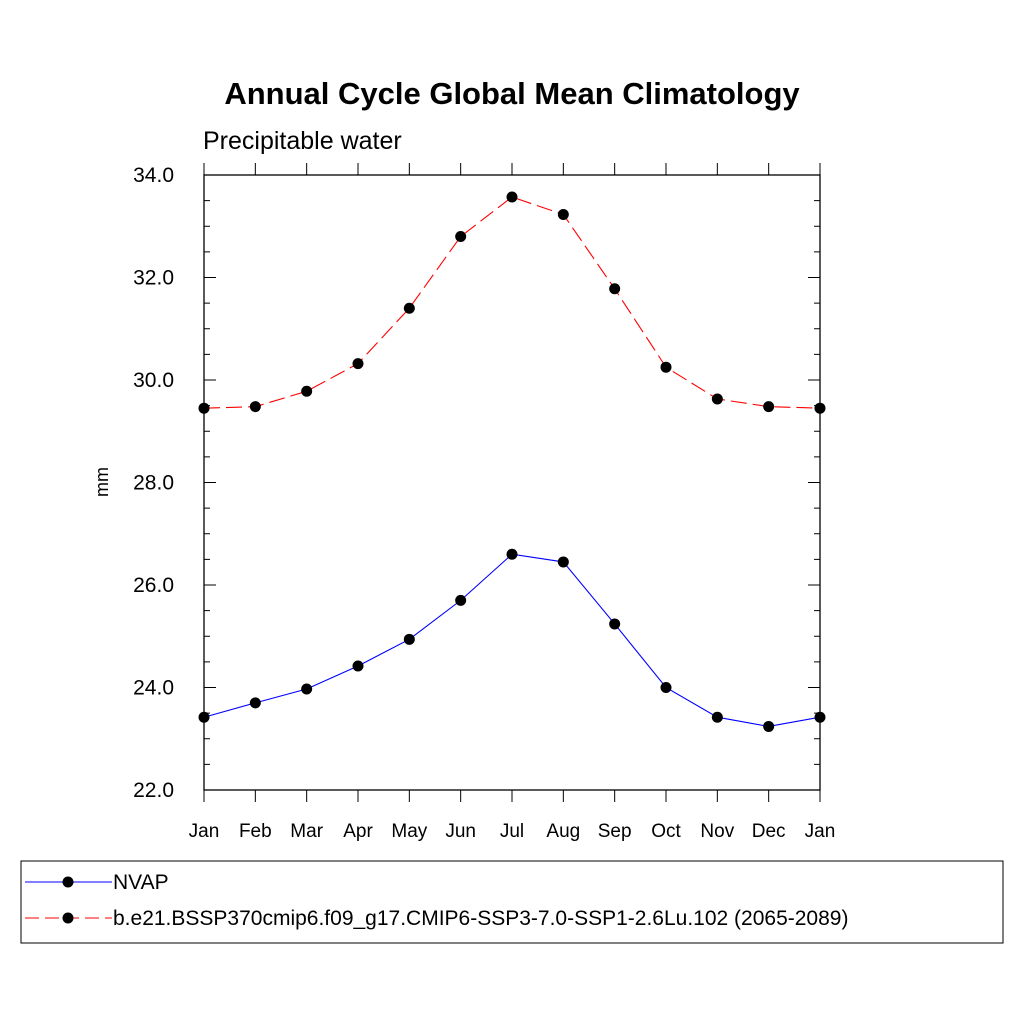 This screenshot has width=1024, height=1024. I want to click on x-tick-label: Nov, so click(717, 831).